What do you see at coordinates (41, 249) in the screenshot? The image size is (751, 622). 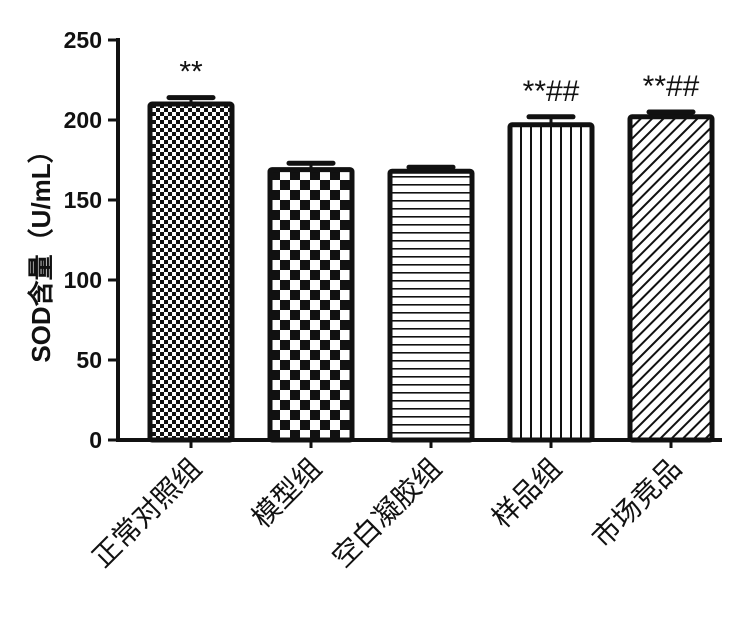 I see `y-axis-label: SOD含量（U/mL）` at bounding box center [41, 249].